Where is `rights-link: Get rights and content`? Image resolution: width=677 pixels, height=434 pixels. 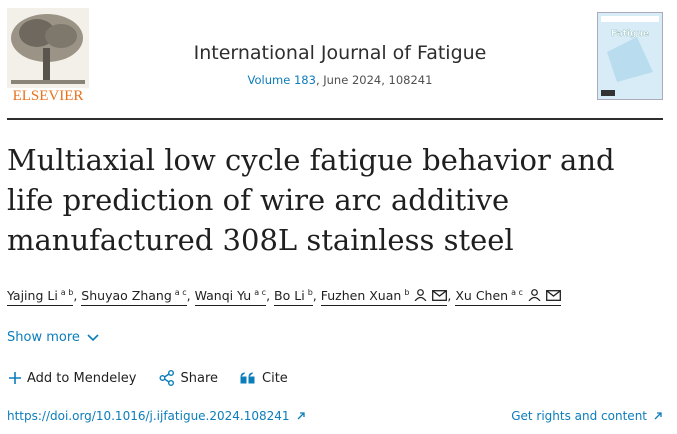
rights-link: Get rights and content is located at coordinates (587, 416).